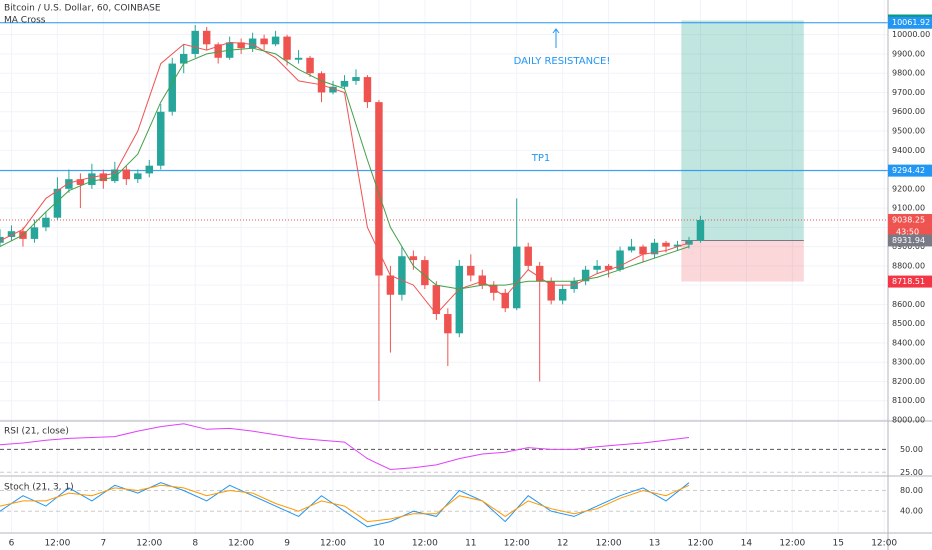 The height and width of the screenshot is (550, 932). Describe the element at coordinates (654, 544) in the screenshot. I see `x-tick-label: 13` at that location.